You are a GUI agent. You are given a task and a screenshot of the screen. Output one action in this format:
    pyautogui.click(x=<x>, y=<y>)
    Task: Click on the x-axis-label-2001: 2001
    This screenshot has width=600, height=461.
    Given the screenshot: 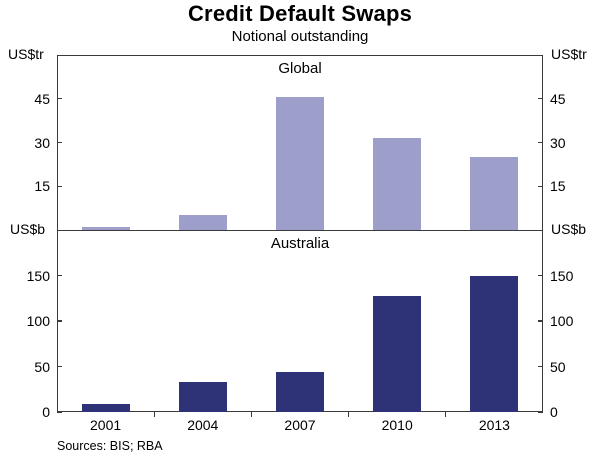 What is the action you would take?
    pyautogui.click(x=106, y=425)
    